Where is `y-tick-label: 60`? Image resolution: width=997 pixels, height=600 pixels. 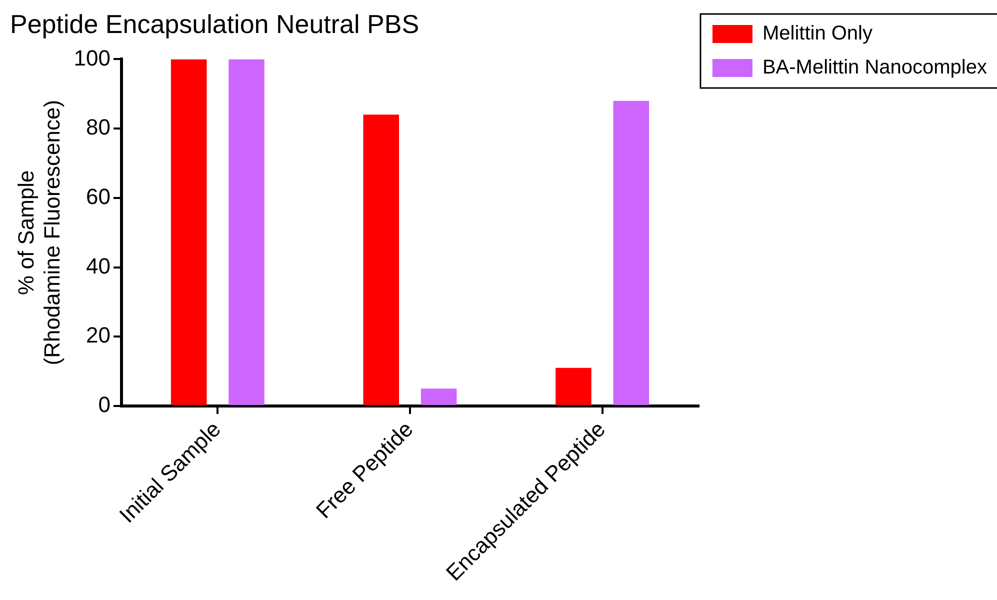 y-tick-label: 60 is located at coordinates (98, 196).